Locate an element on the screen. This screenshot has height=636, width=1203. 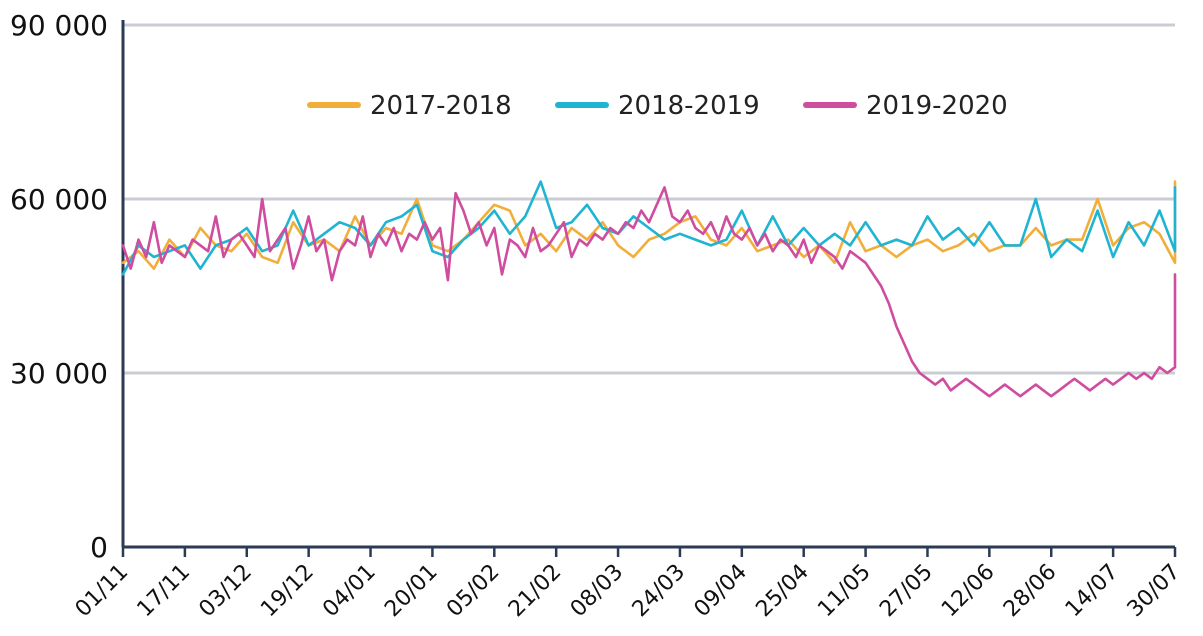
x-tick-label: 09/04 is located at coordinates (721, 591).